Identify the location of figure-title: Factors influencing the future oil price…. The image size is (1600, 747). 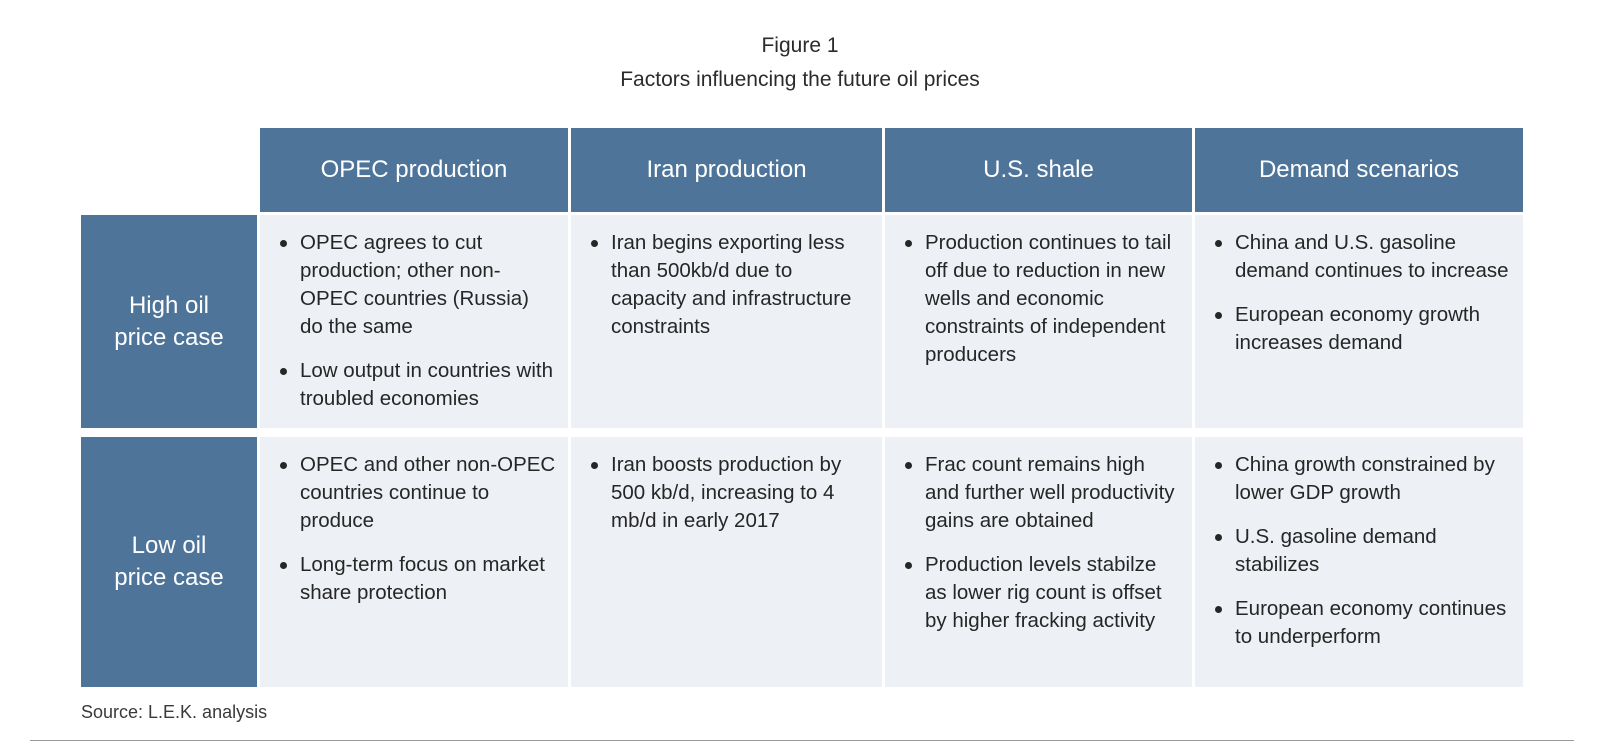
(800, 79).